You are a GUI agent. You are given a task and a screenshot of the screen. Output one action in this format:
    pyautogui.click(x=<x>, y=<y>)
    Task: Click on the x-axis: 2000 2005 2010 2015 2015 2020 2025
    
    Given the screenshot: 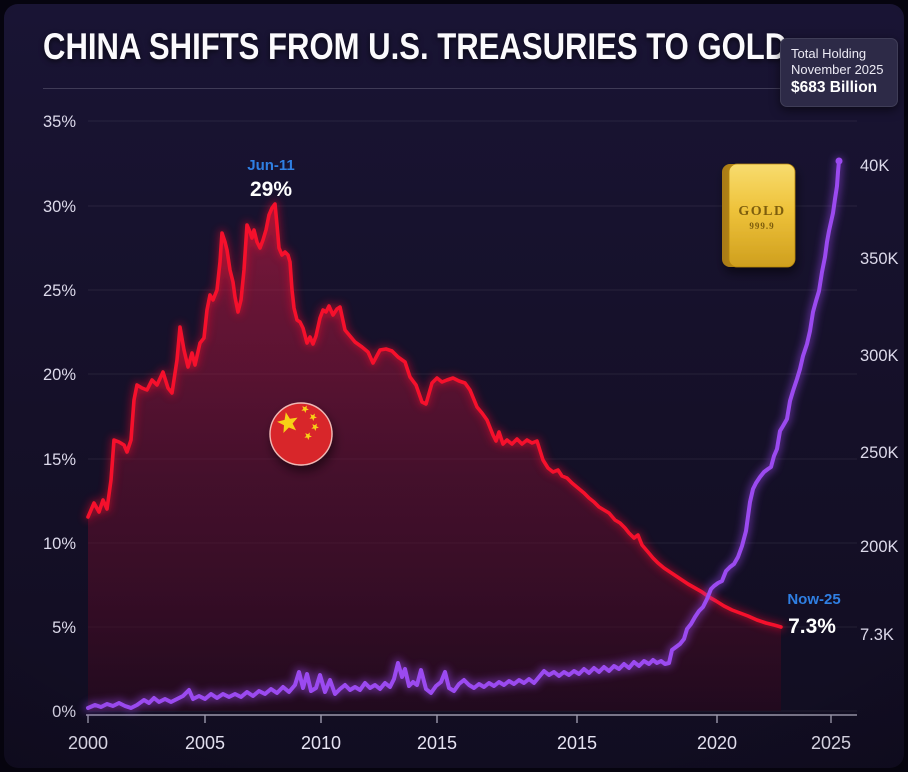 What is the action you would take?
    pyautogui.click(x=462, y=733)
    